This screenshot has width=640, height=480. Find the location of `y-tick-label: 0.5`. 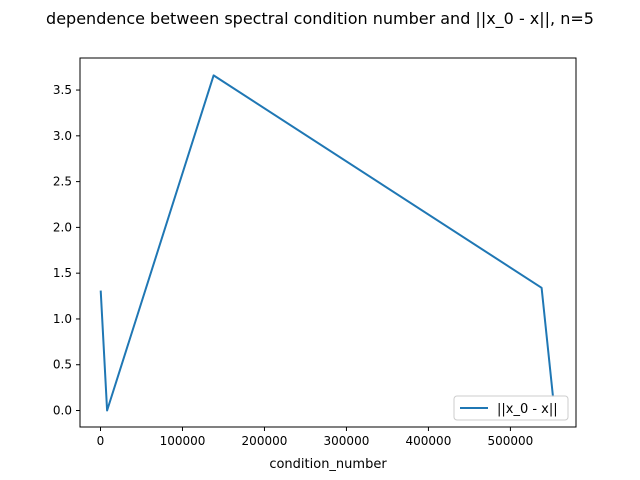

y-tick-label: 0.5 is located at coordinates (62, 365).